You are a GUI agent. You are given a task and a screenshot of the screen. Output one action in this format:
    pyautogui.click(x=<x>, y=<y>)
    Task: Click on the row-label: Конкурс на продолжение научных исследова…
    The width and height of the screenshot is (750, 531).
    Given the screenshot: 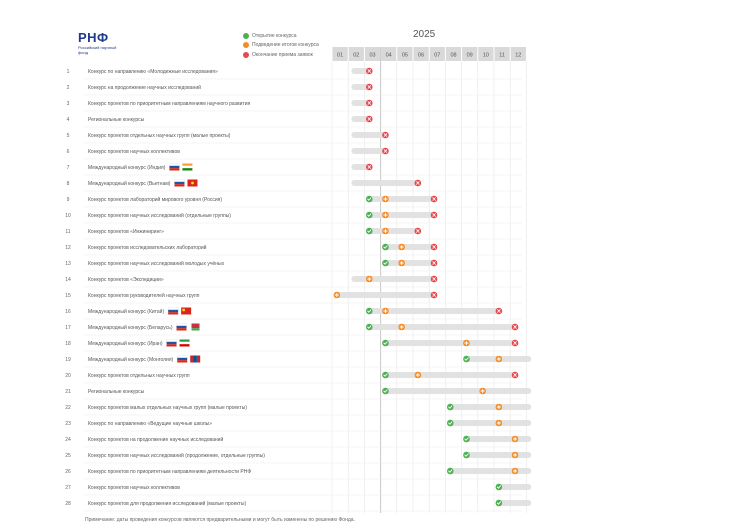 What is the action you would take?
    pyautogui.click(x=144, y=87)
    